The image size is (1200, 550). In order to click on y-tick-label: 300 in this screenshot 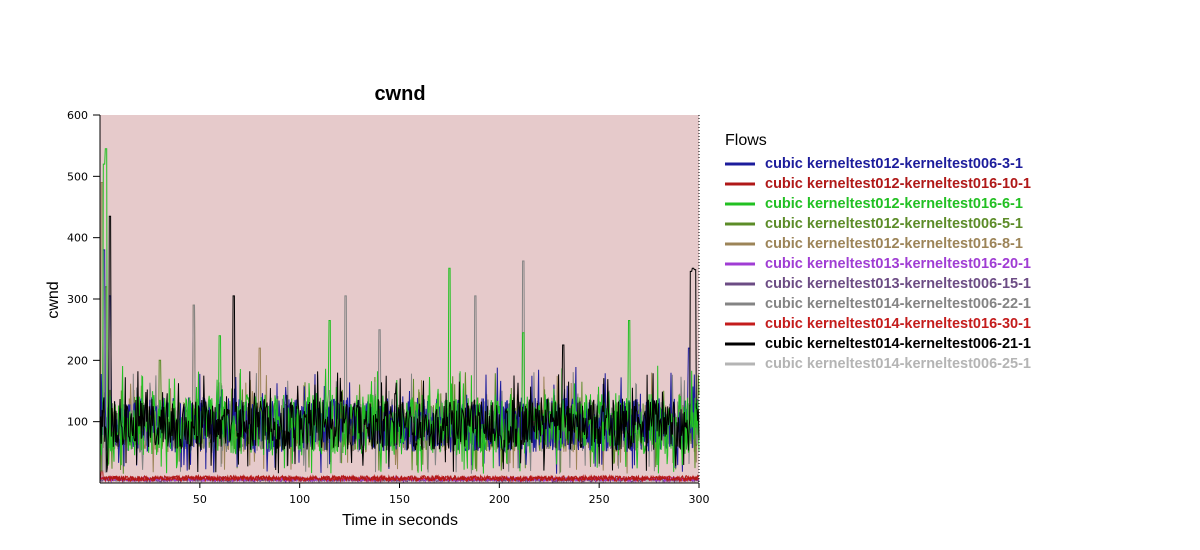, I will do `click(77, 299)`.